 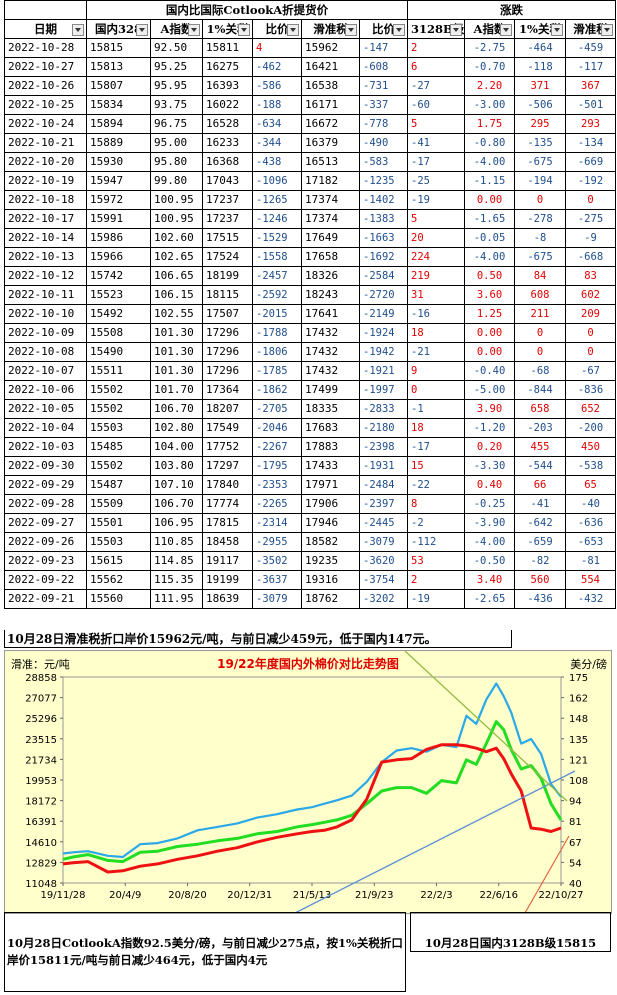 I want to click on table-cell: -1402, so click(x=383, y=200).